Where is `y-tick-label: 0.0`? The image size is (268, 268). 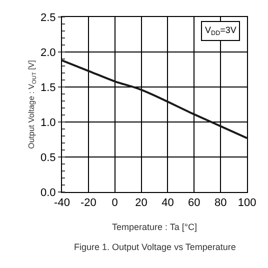 y-tick-label: 0.0 is located at coordinates (48, 192).